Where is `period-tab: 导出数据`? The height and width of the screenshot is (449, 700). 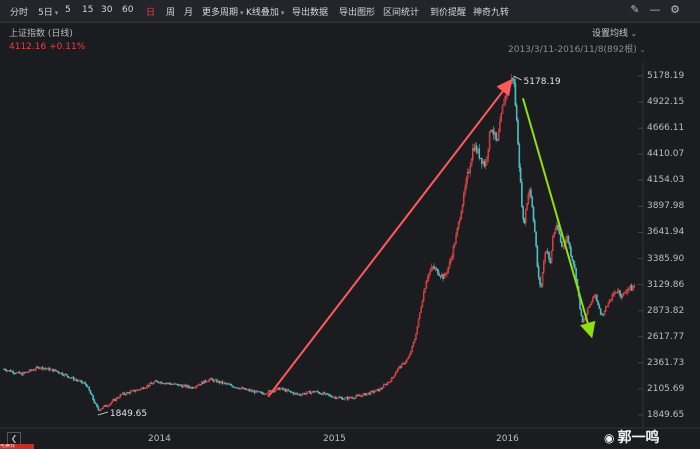
period-tab: 导出数据 is located at coordinates (310, 11).